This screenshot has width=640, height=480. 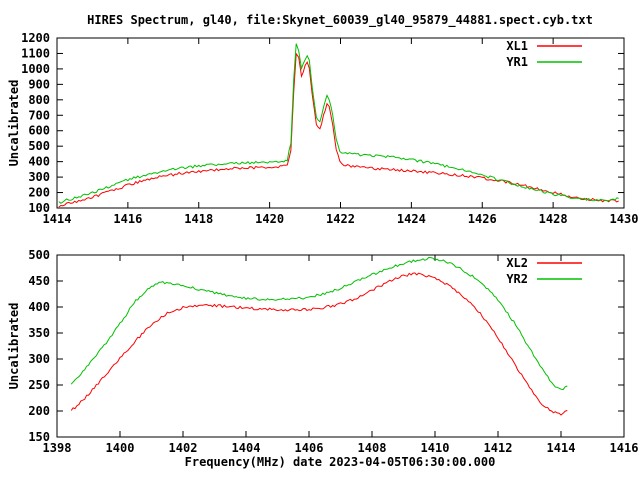 What do you see at coordinates (553, 219) in the screenshot?
I see `x-tick-label: 1428` at bounding box center [553, 219].